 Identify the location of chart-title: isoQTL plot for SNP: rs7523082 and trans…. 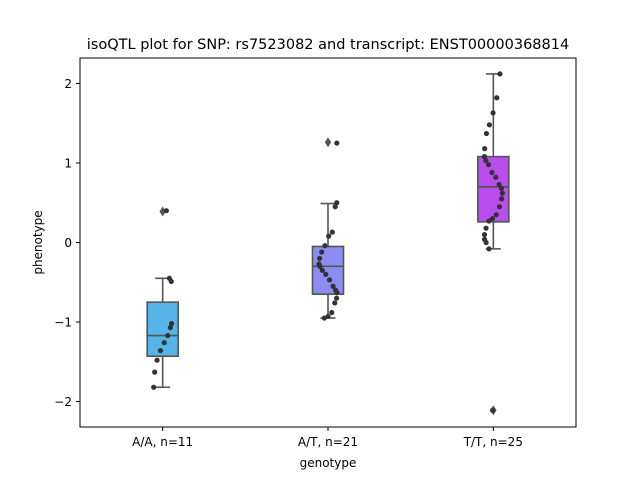
(328, 45).